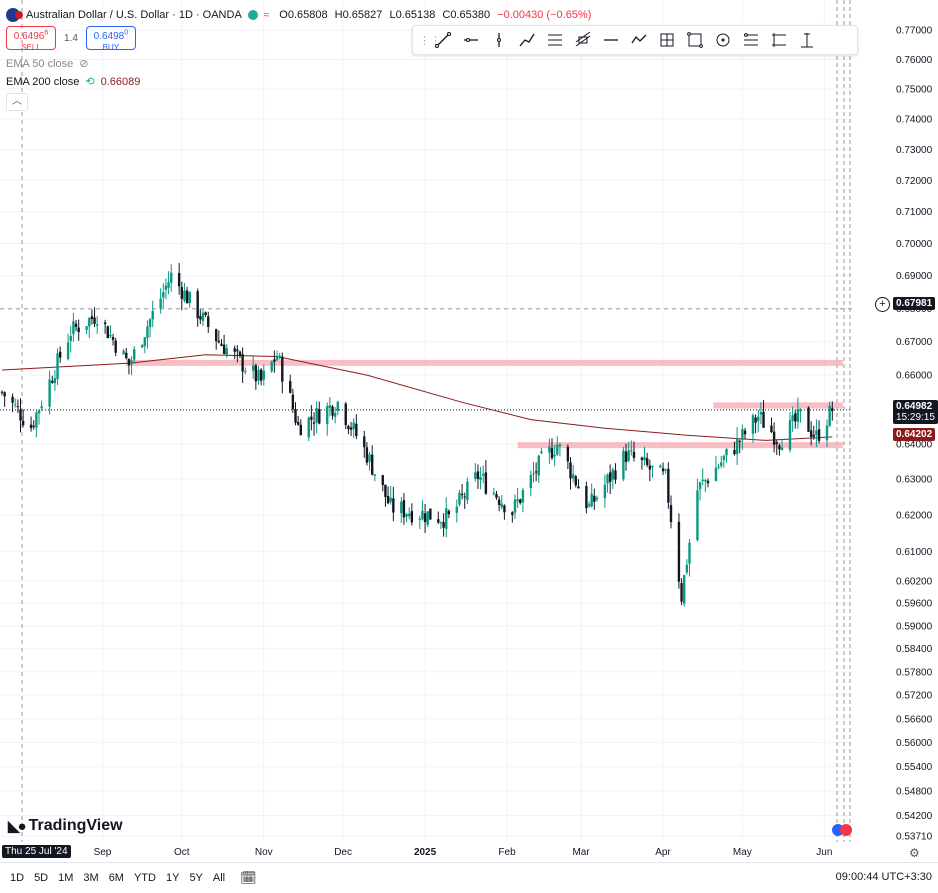 Image resolution: width=938 pixels, height=893 pixels. I want to click on range-ytd: YTD, so click(144, 878).